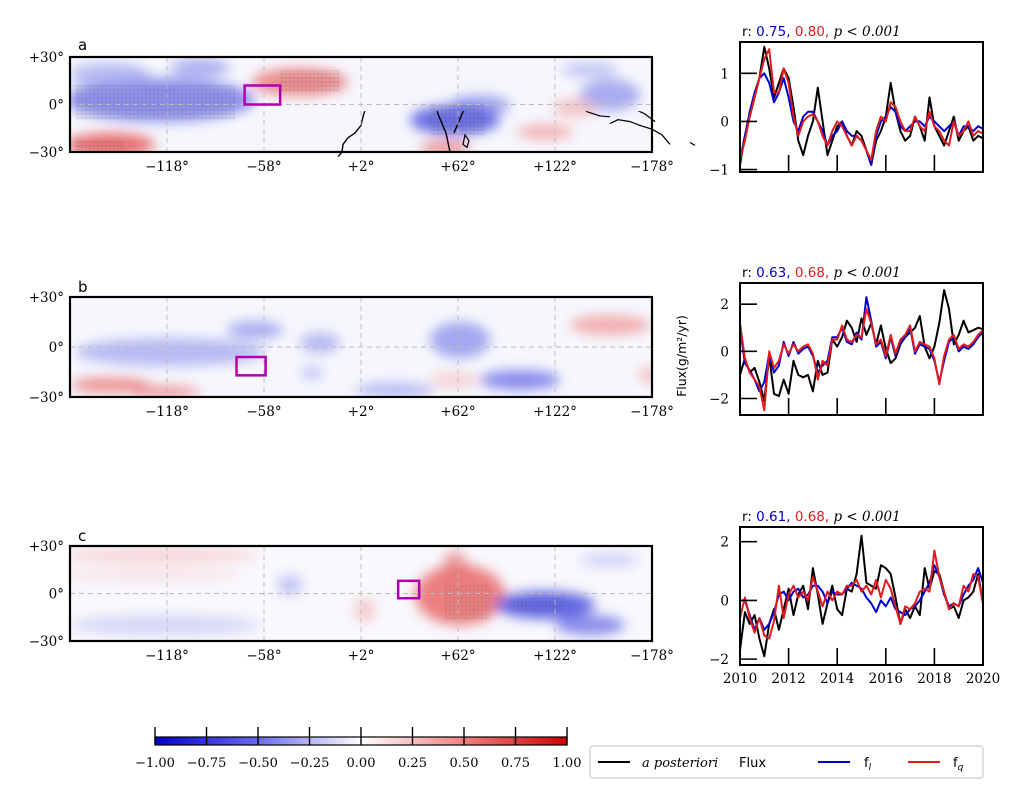 The image size is (1023, 795). I want to click on y-tick-label: 1, so click(724, 74).